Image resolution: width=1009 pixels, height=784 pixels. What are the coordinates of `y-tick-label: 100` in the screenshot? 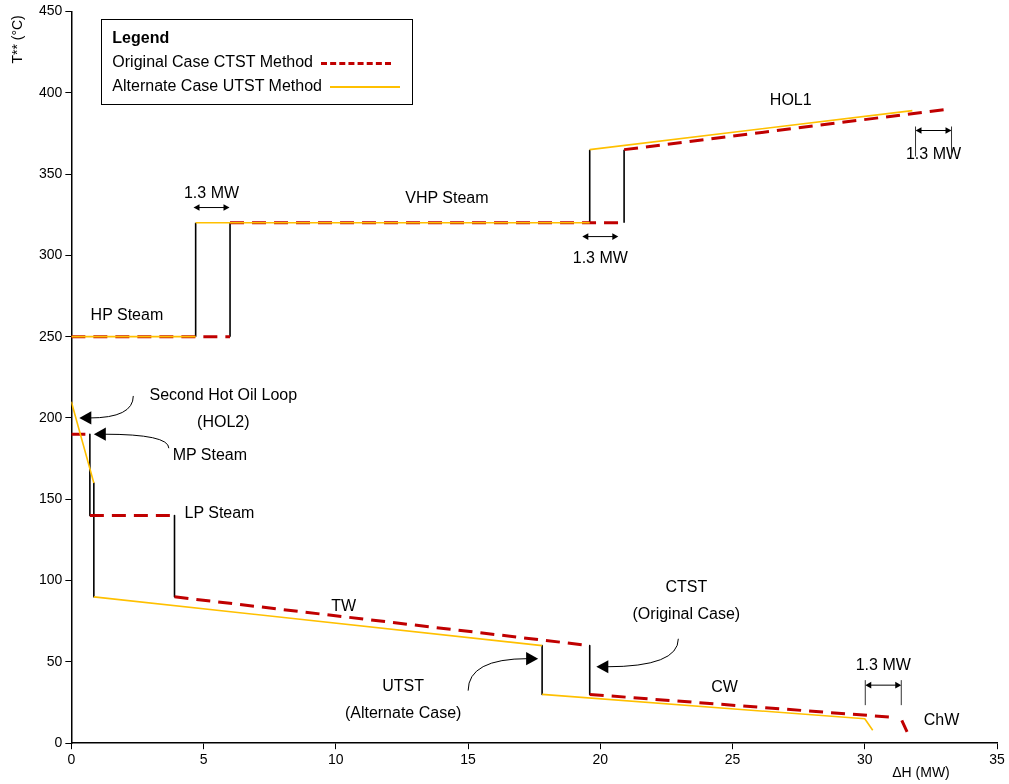 It's located at (51, 579).